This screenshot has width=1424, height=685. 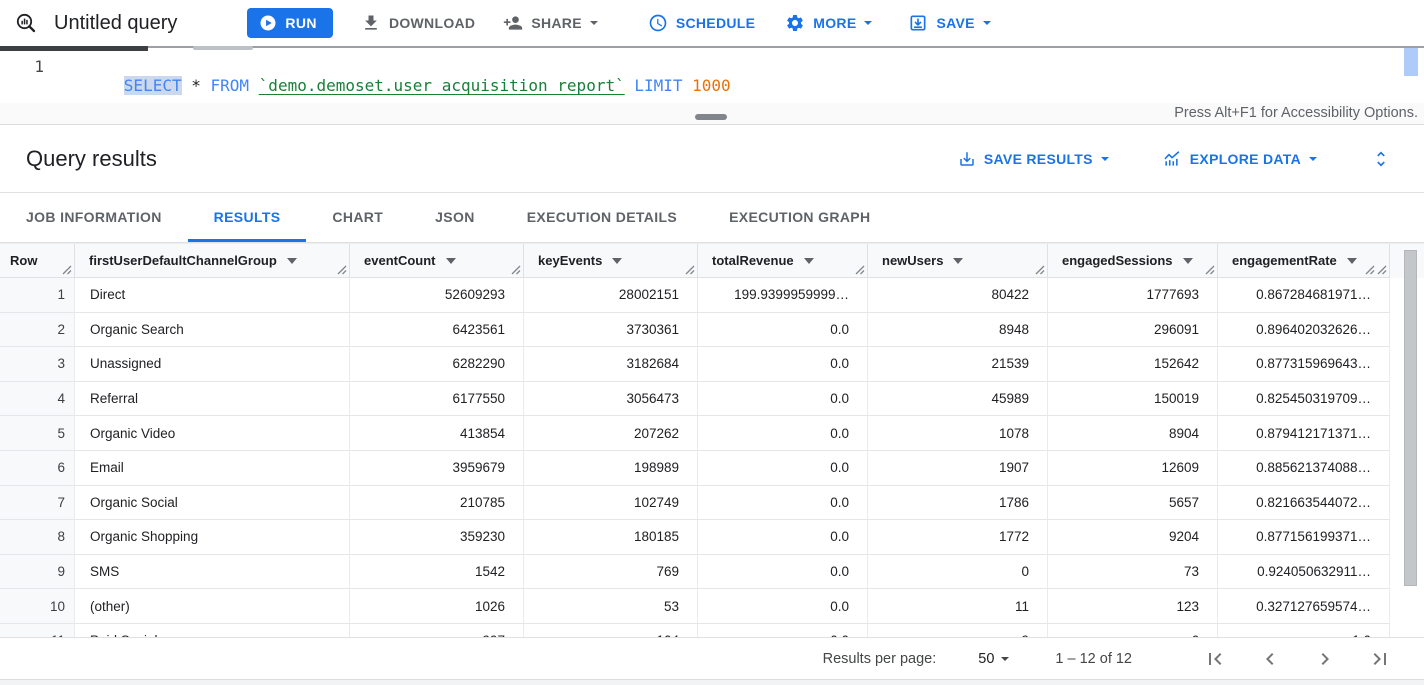 I want to click on pane-resize-handle, so click(x=711, y=117).